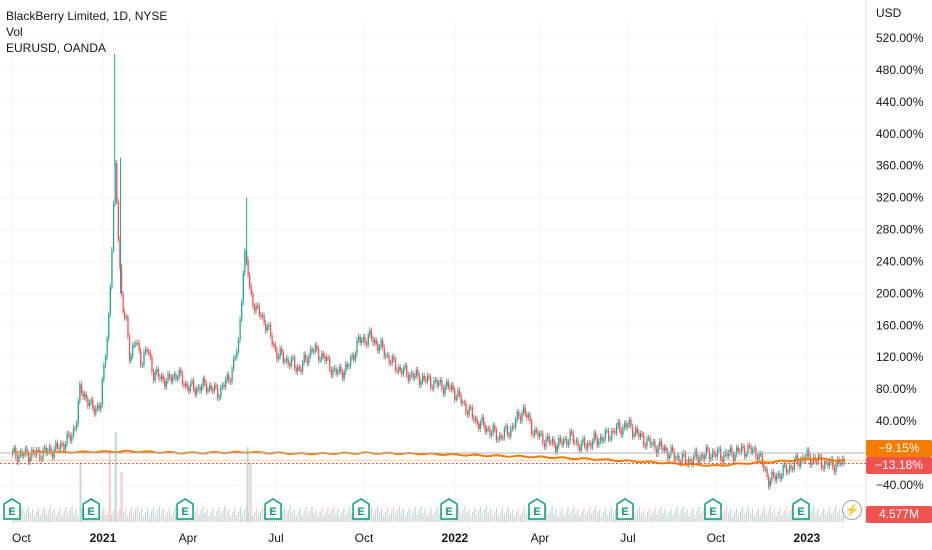 This screenshot has width=932, height=550. What do you see at coordinates (14, 32) in the screenshot?
I see `legend-volume: Vol` at bounding box center [14, 32].